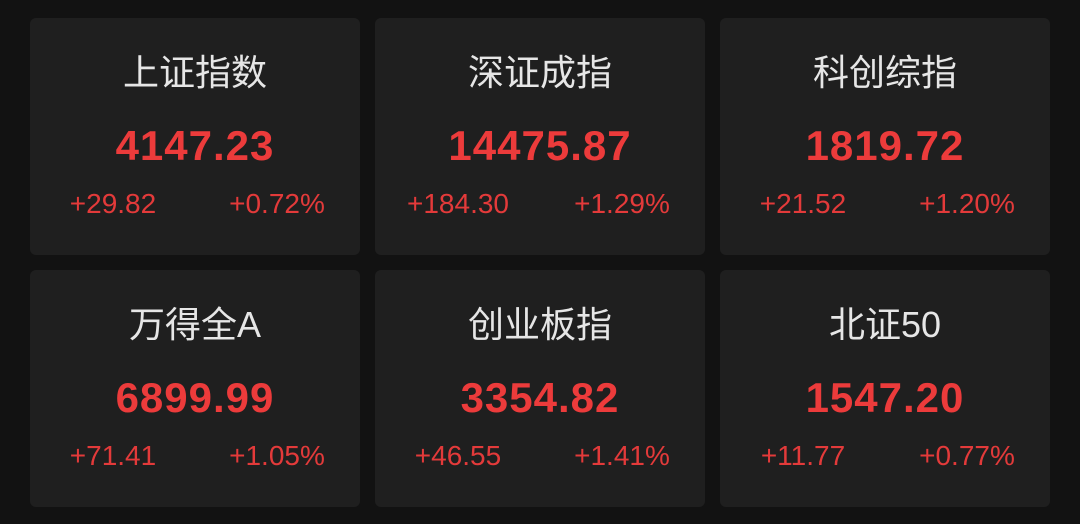  Describe the element at coordinates (885, 145) in the screenshot. I see `index-value: 1819.72` at that location.